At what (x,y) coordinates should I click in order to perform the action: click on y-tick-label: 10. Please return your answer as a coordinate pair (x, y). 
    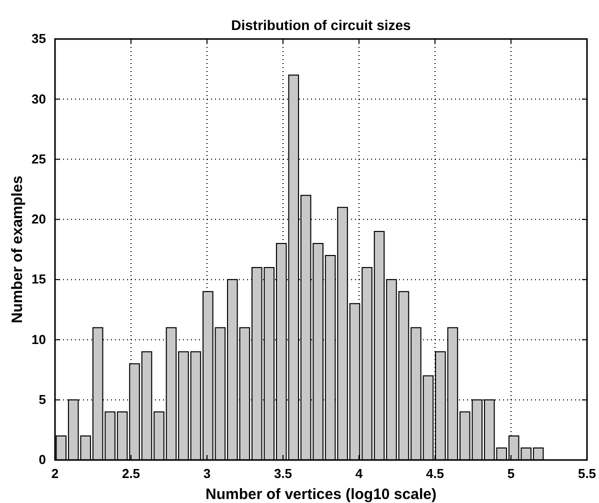
    Looking at the image, I should click on (39, 339).